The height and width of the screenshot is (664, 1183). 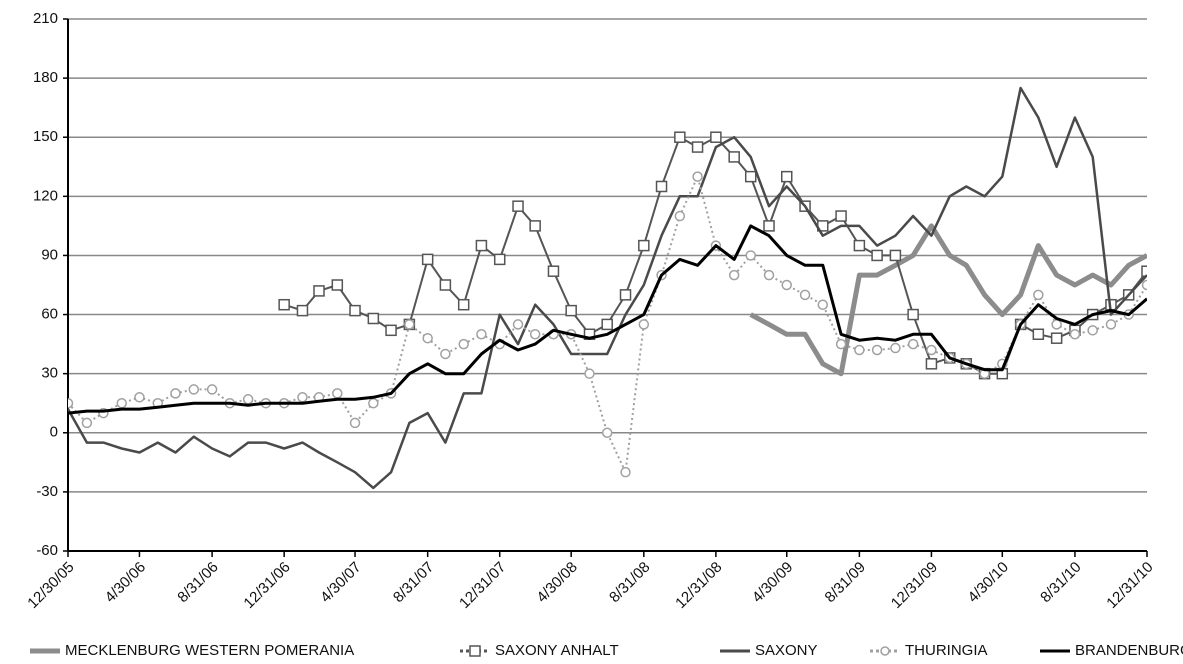 I want to click on y-tick-label: -60, so click(x=47, y=550).